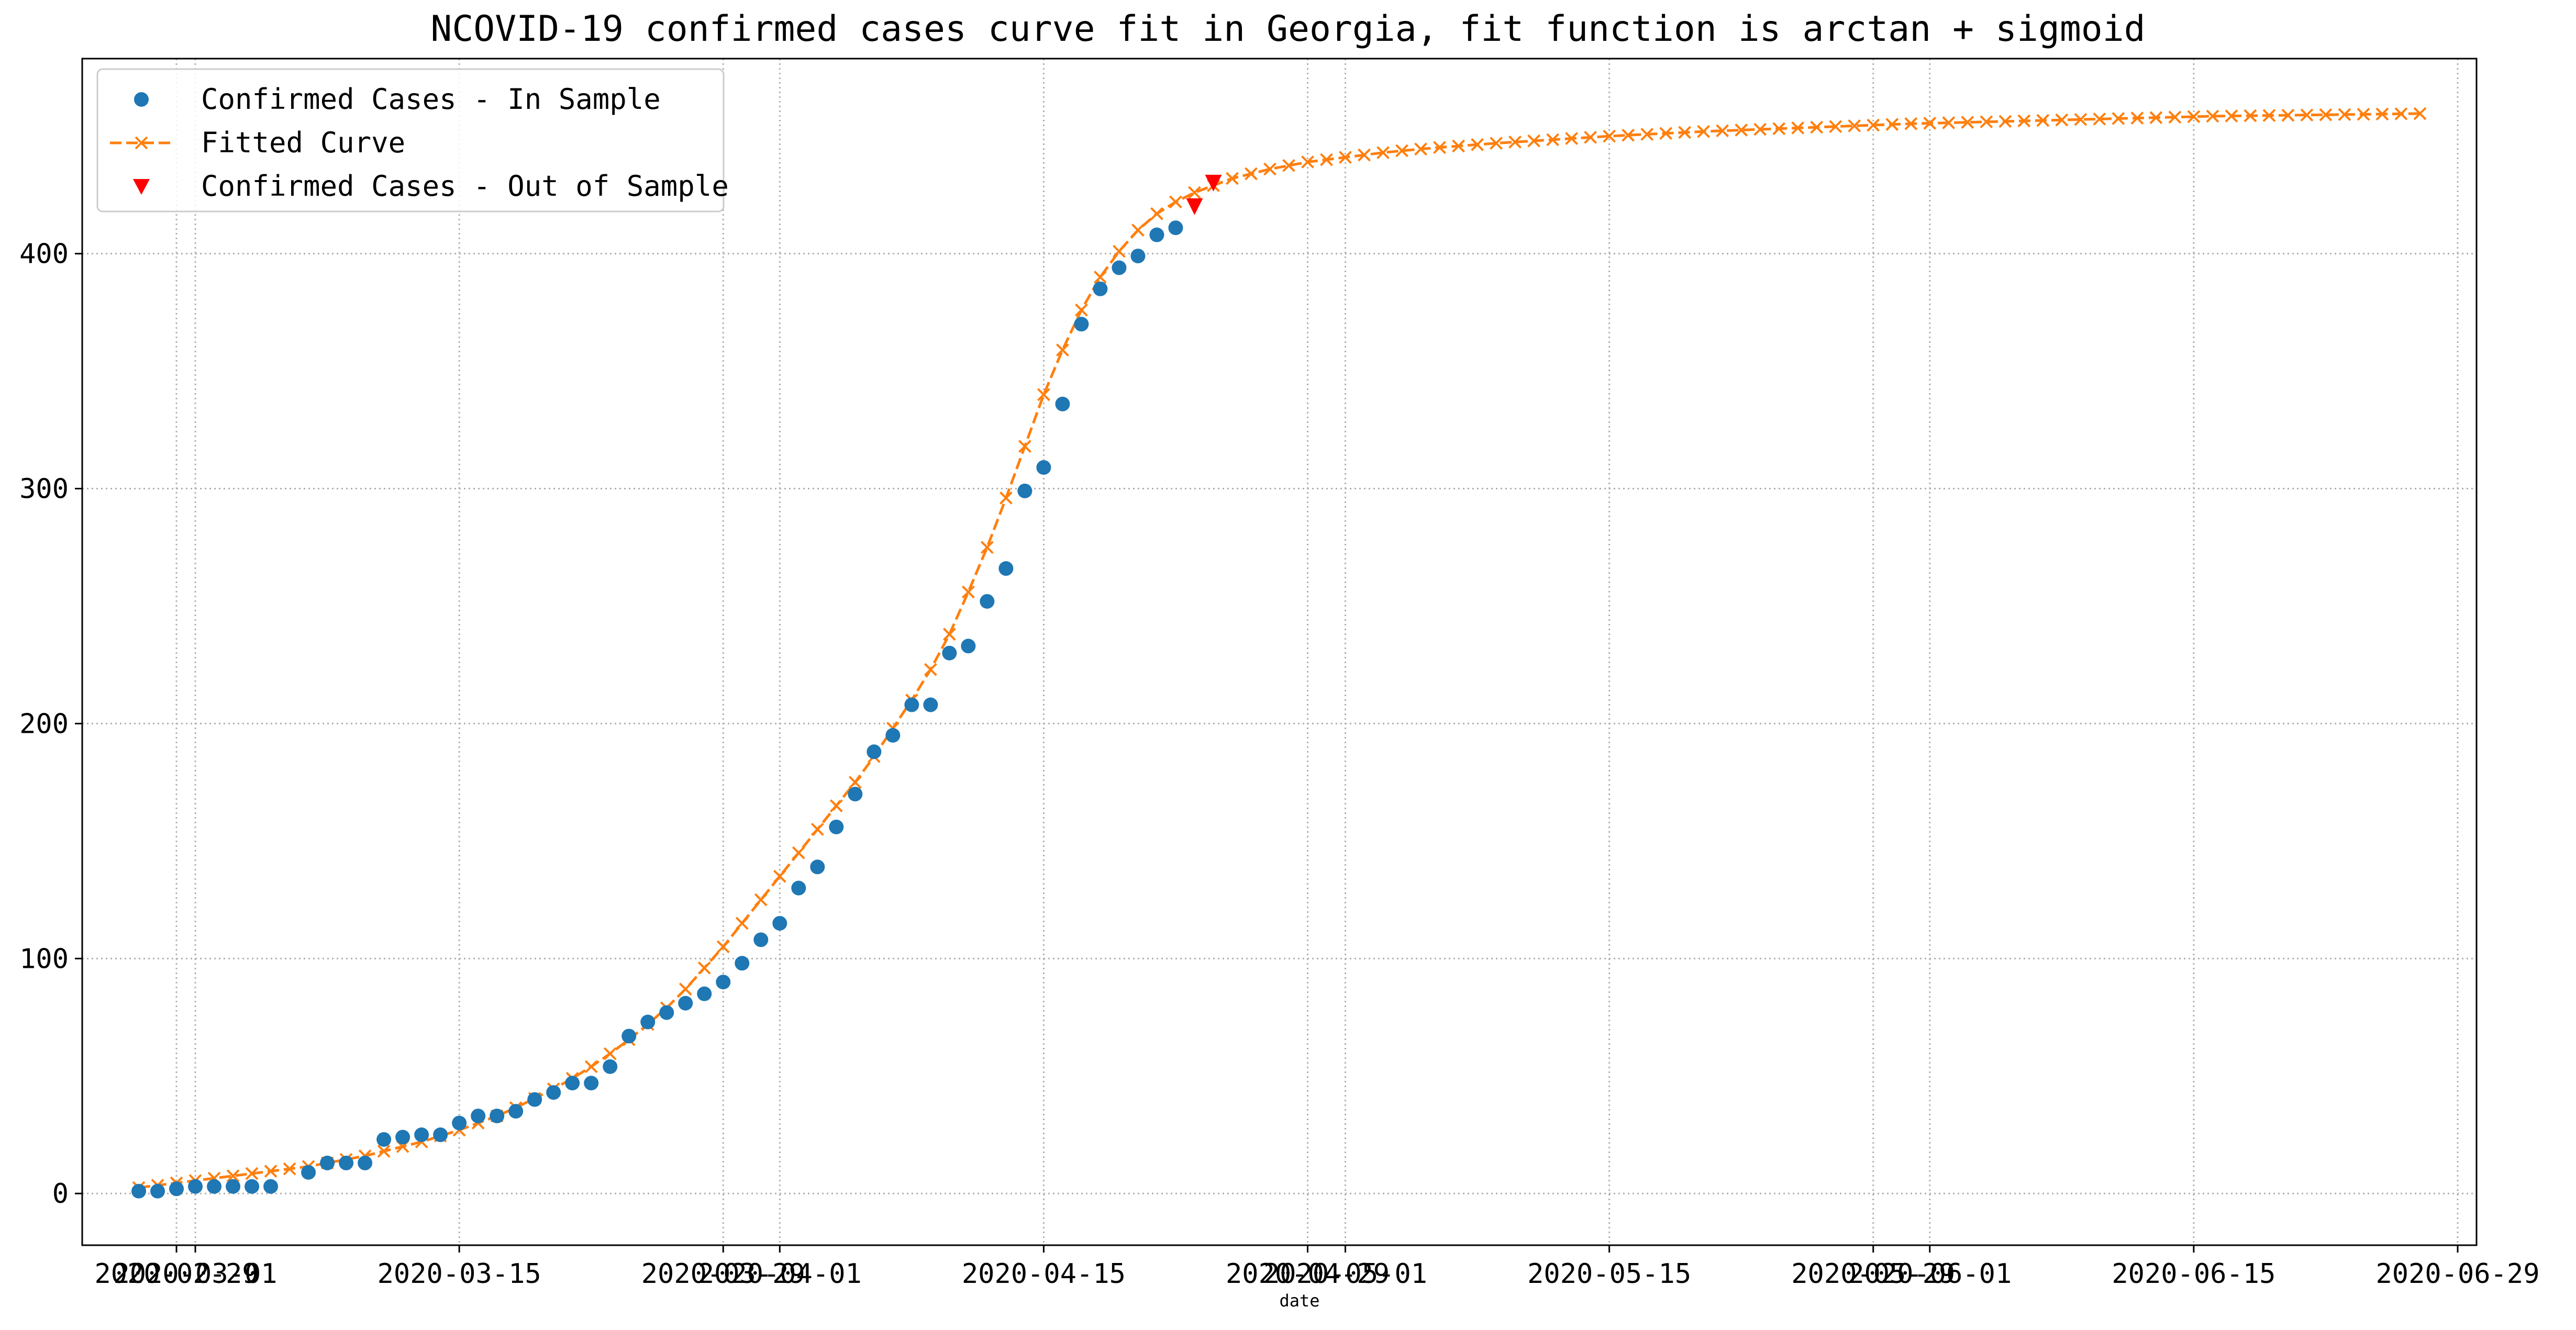 The height and width of the screenshot is (1330, 2576). I want to click on x-tick-label: 2020-05-29, so click(1873, 1274).